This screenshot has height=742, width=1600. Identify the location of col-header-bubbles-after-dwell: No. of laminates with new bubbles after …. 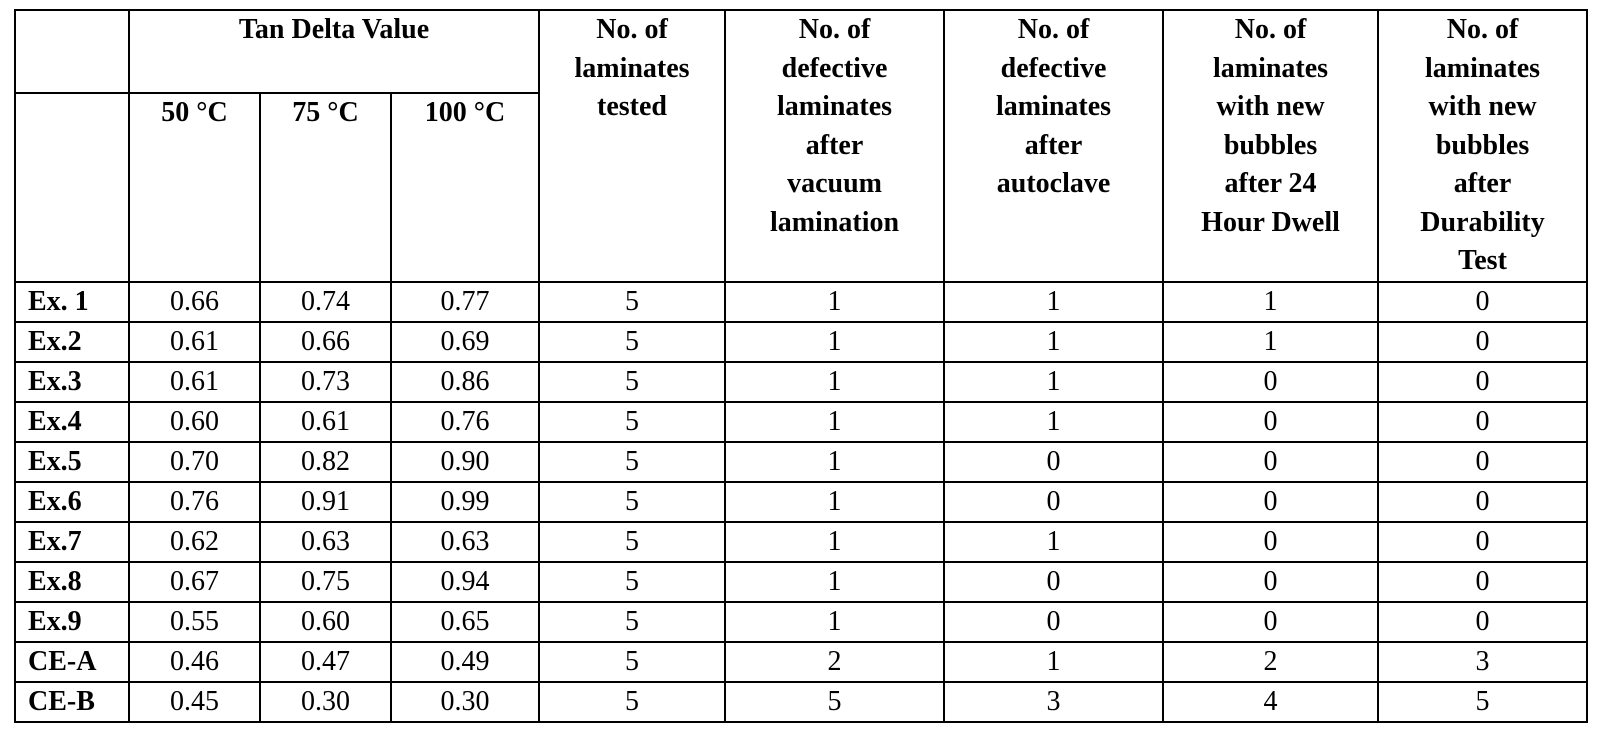
(1271, 146).